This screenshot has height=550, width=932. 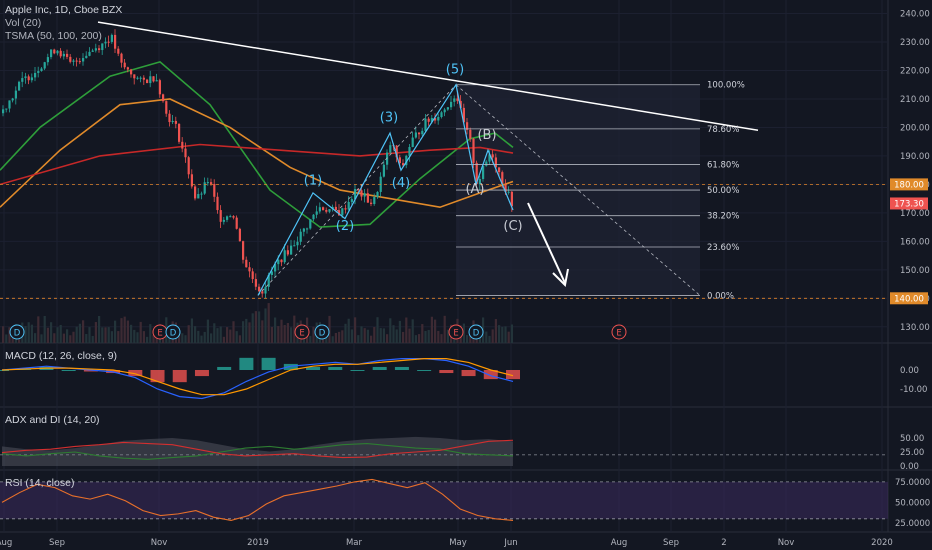 I want to click on fib-level-label: 23.60%, so click(x=723, y=248).